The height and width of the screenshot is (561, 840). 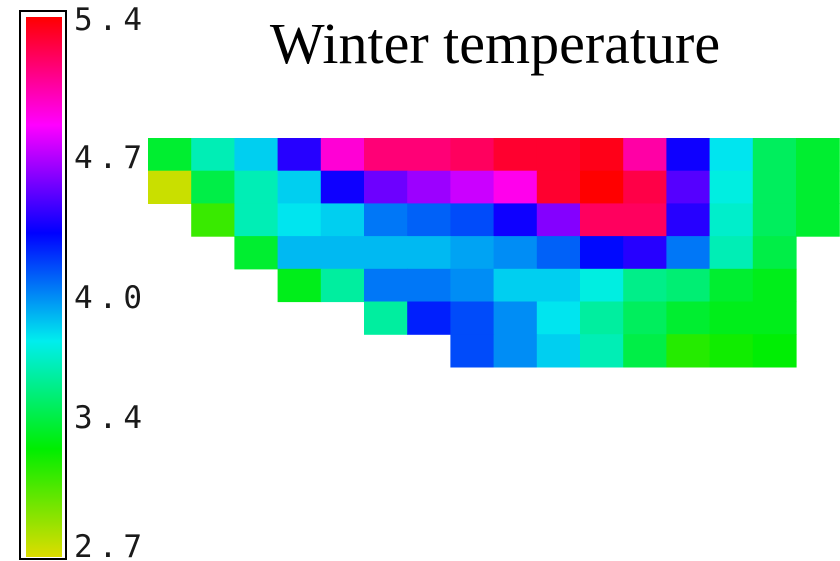 I want to click on colorbar-fill, so click(x=44, y=287).